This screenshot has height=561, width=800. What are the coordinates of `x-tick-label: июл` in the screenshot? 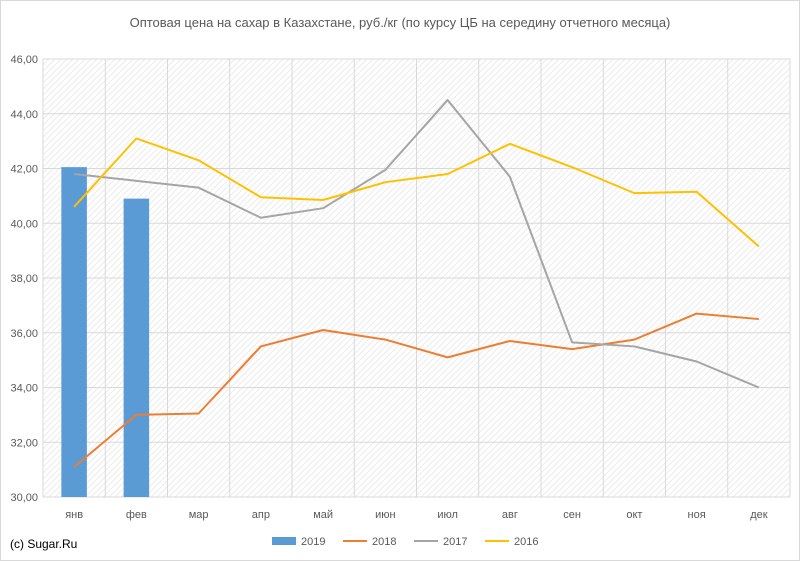 It's located at (447, 515).